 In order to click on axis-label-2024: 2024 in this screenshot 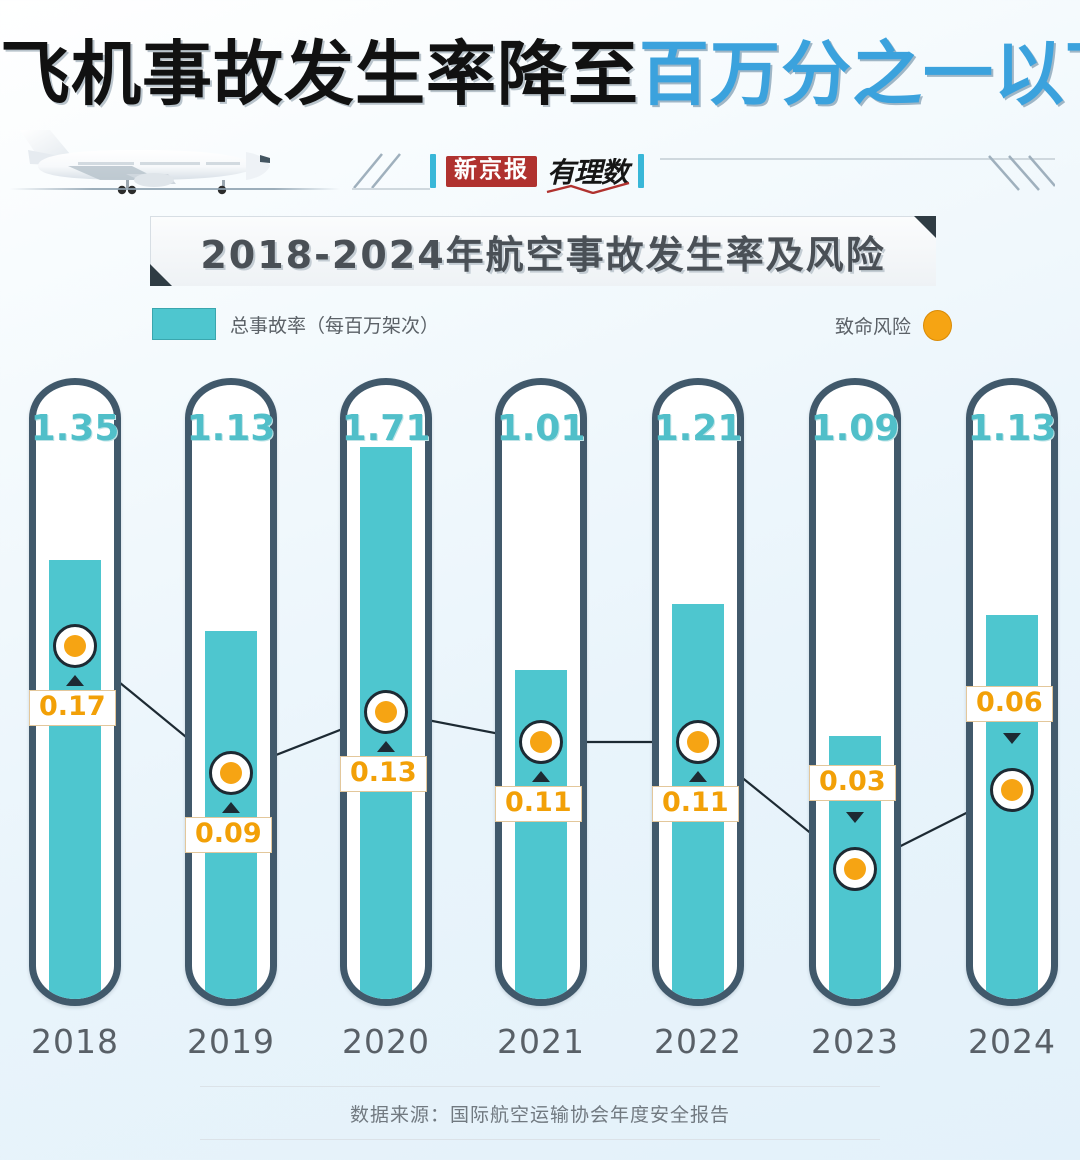, I will do `click(1012, 1041)`.